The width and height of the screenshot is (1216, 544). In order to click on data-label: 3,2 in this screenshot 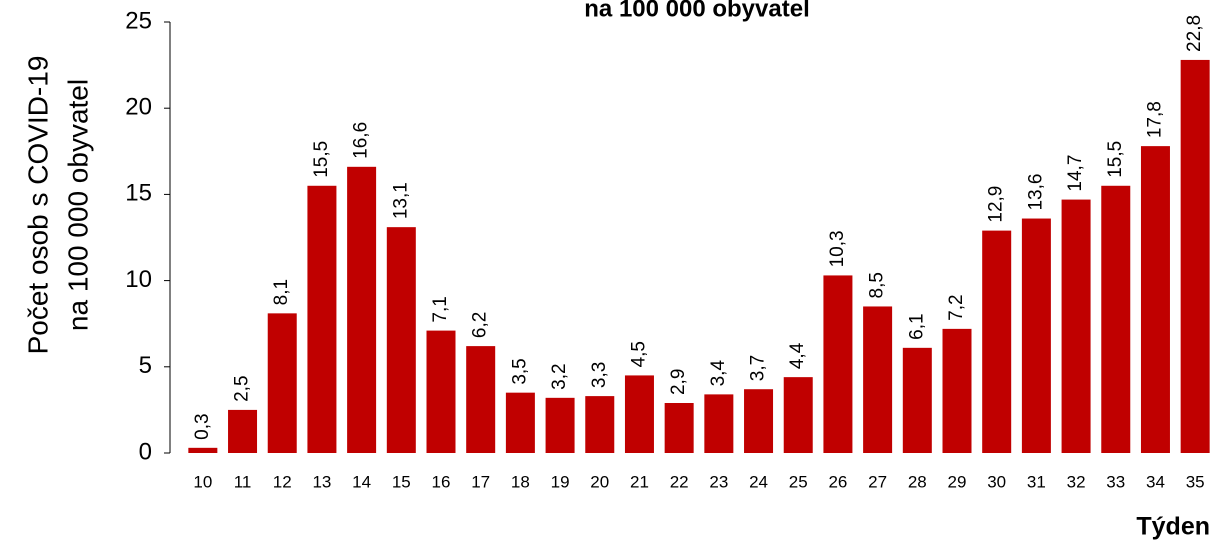, I will do `click(559, 376)`.